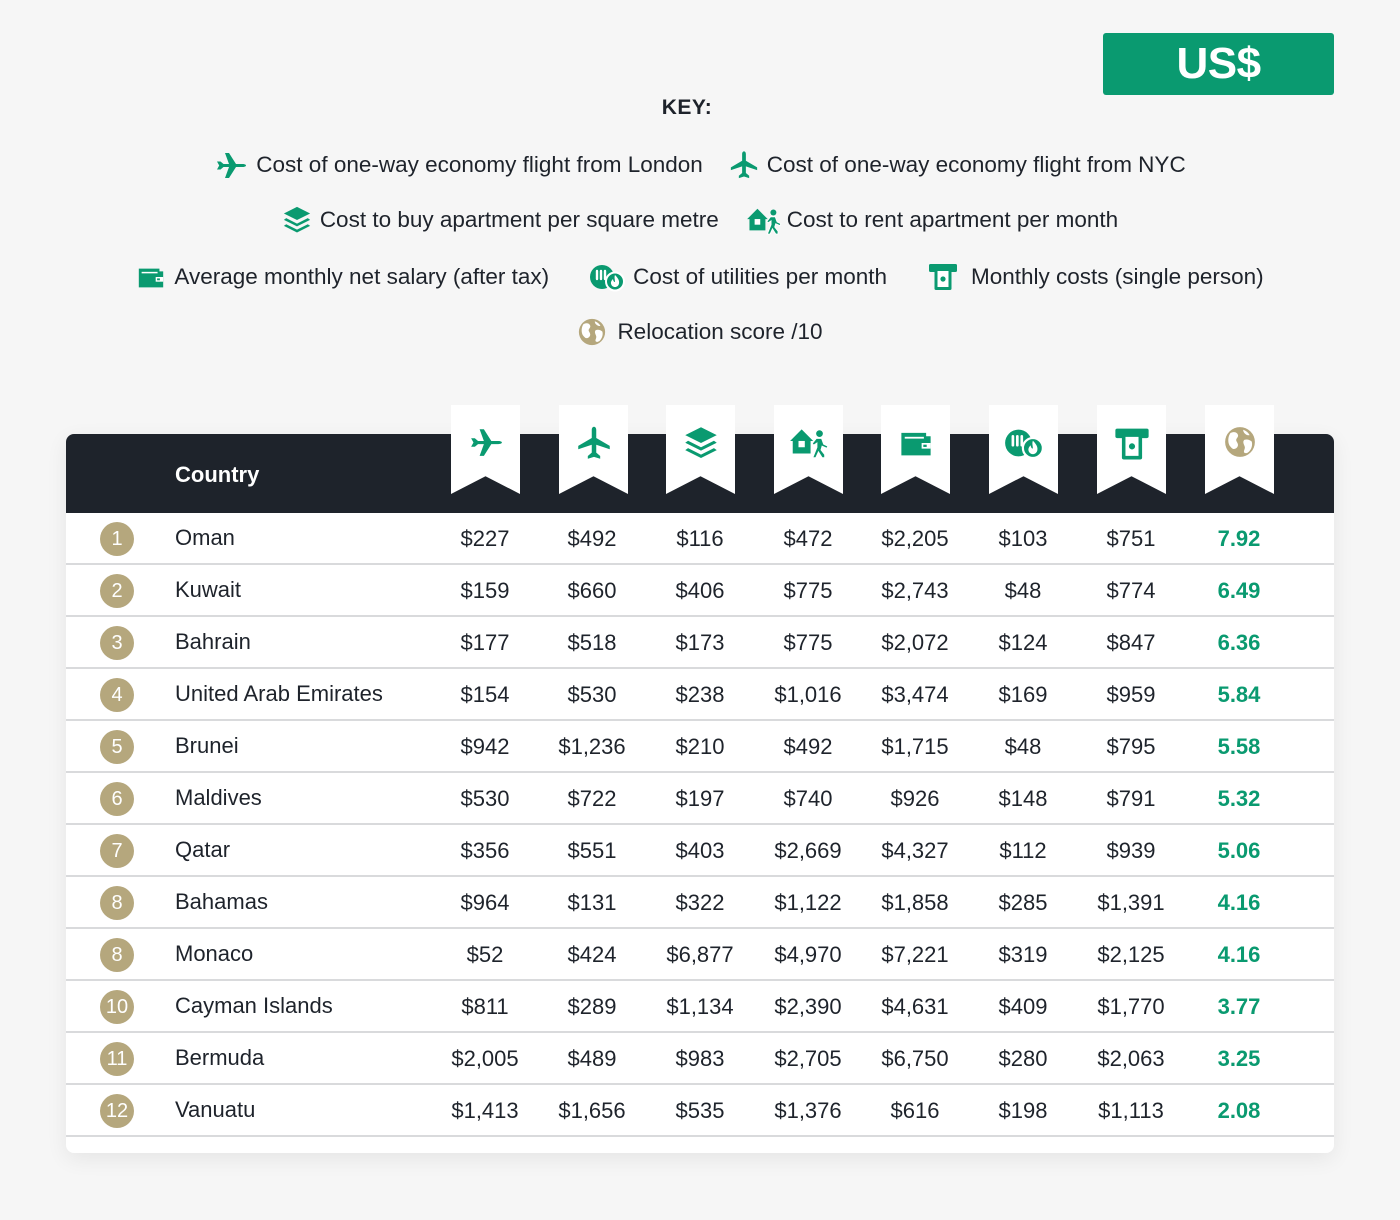 This screenshot has height=1220, width=1400. I want to click on key-item-monthly-costs: Monthly costs (single person), so click(1095, 277).